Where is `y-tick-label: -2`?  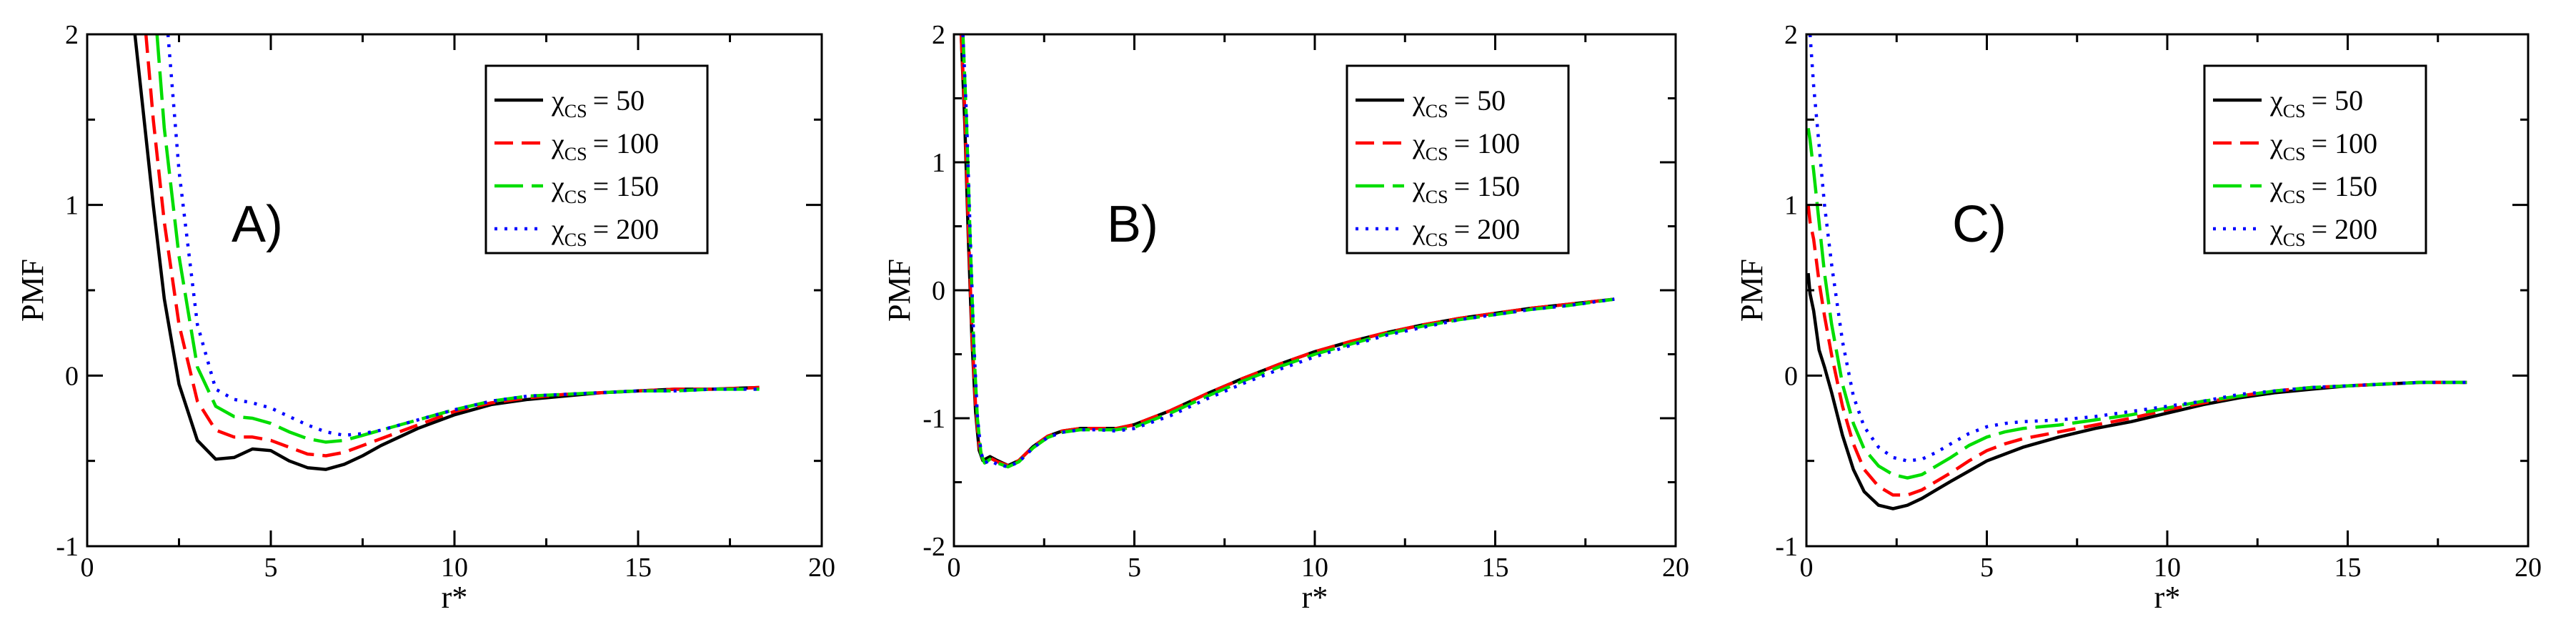
y-tick-label: -2 is located at coordinates (934, 547).